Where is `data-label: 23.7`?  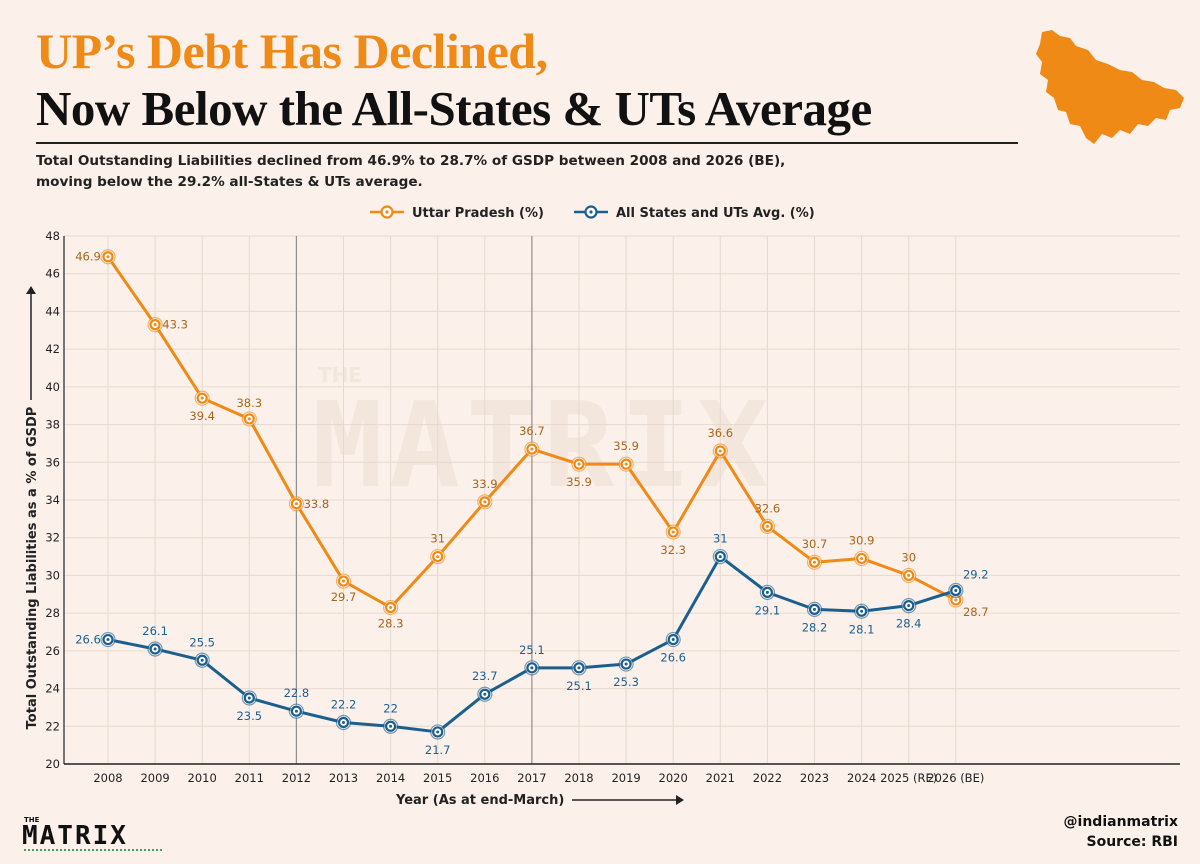
data-label: 23.7 is located at coordinates (485, 676).